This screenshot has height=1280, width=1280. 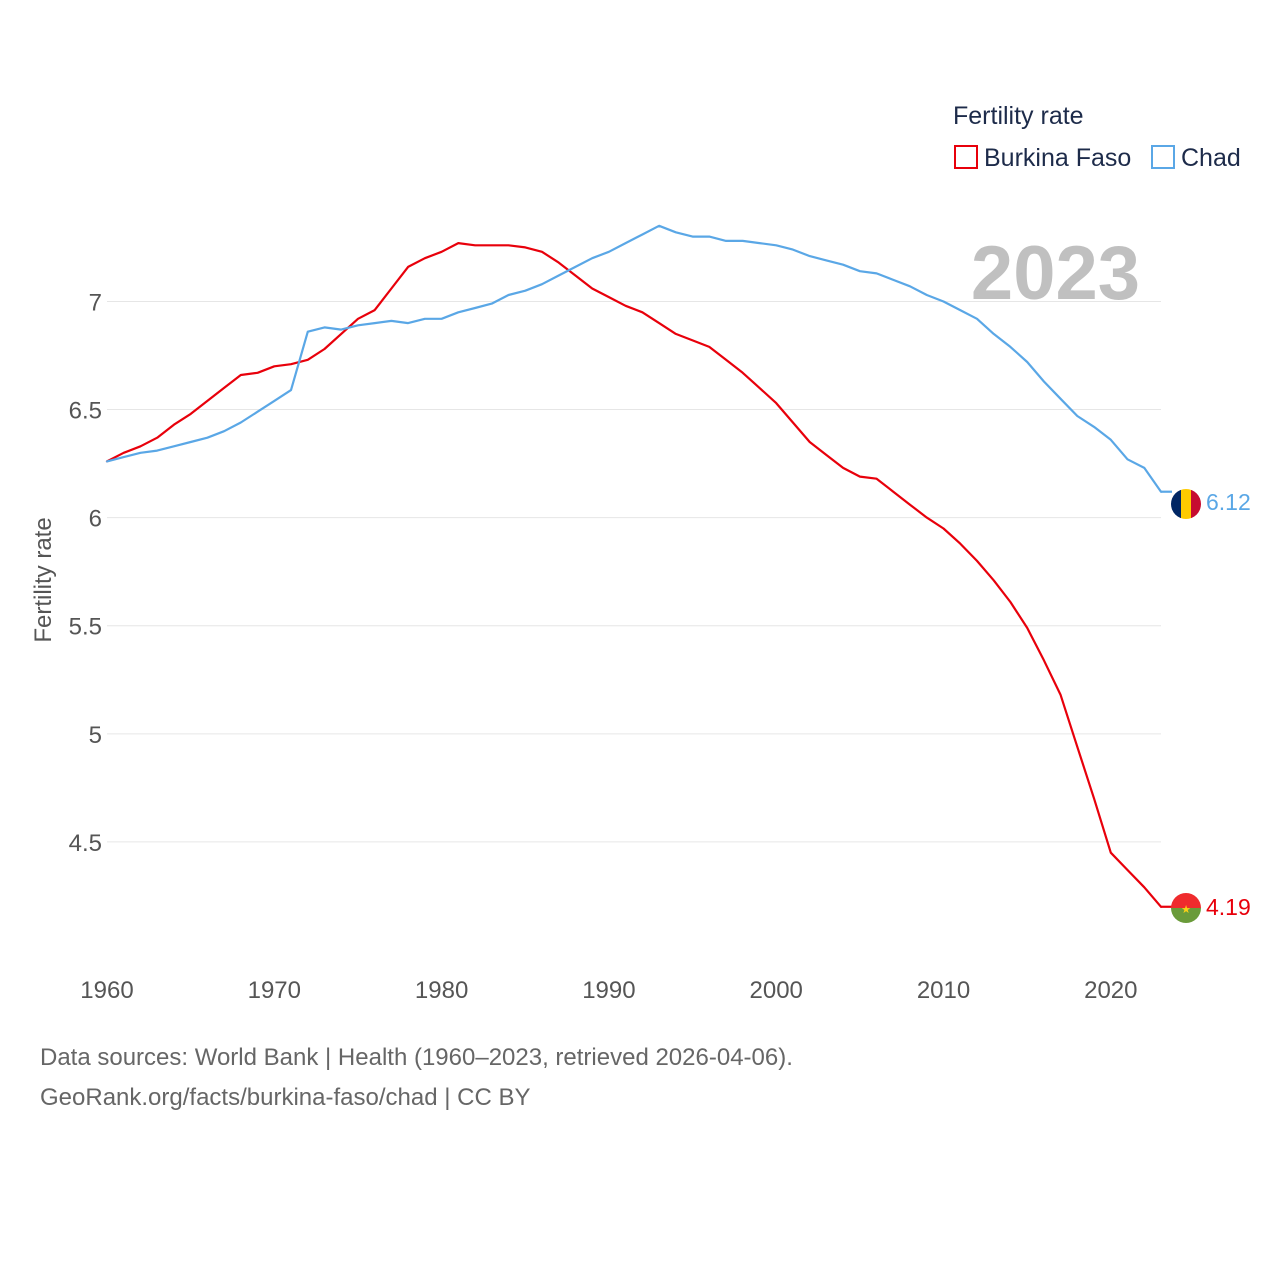 I want to click on burkina-faso-flag-icon: ★, so click(x=1186, y=908).